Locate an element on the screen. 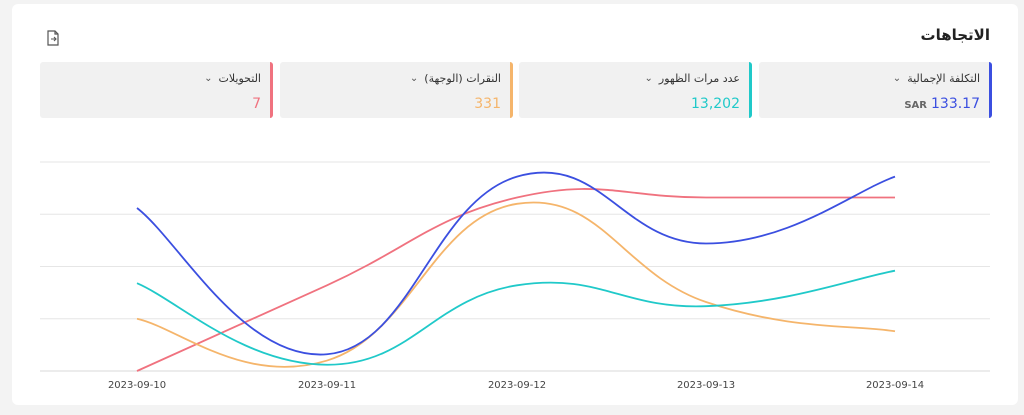 Image resolution: width=1024 pixels, height=415 pixels. metric-conversions: التحويلات ⌄ 7 is located at coordinates (156, 90).